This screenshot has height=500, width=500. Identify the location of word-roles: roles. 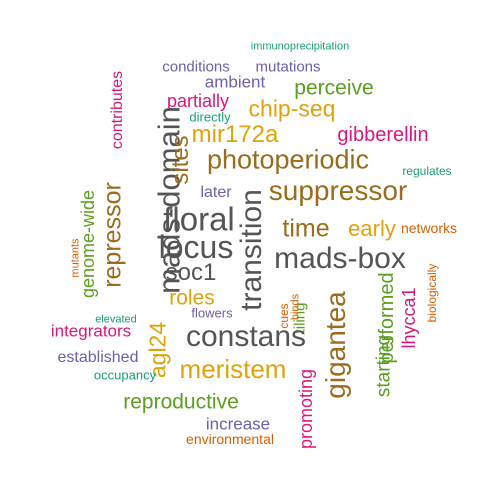
(192, 298).